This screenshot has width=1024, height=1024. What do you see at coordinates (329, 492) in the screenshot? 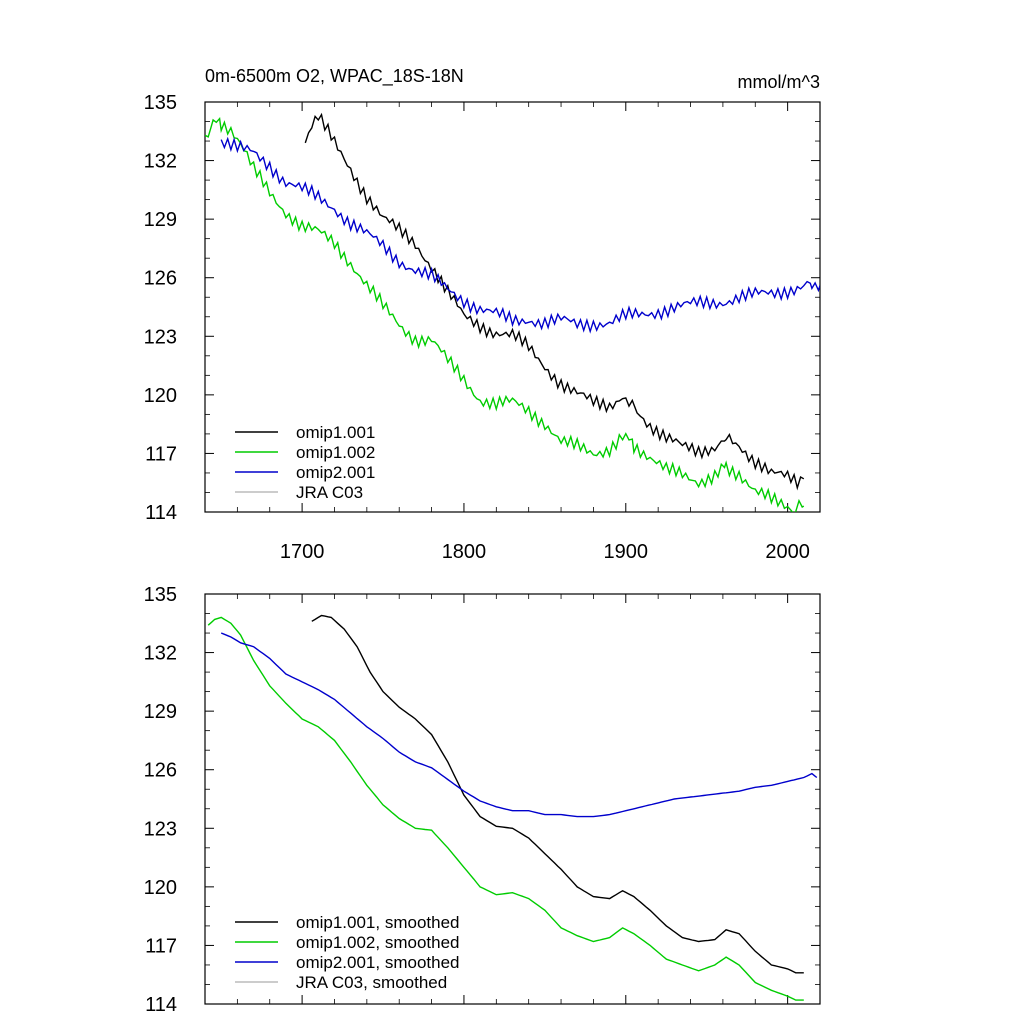
I see `legend-label: JRA C03` at bounding box center [329, 492].